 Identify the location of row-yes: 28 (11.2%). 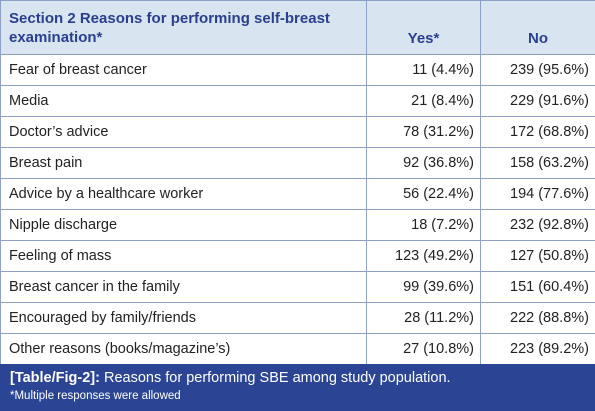
(423, 318).